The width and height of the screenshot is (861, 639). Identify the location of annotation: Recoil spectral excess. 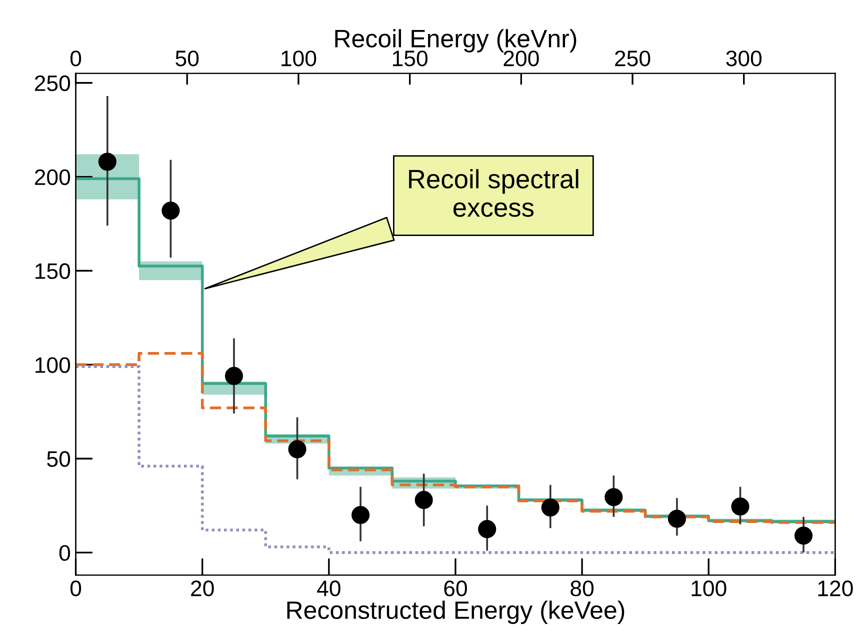
(493, 193).